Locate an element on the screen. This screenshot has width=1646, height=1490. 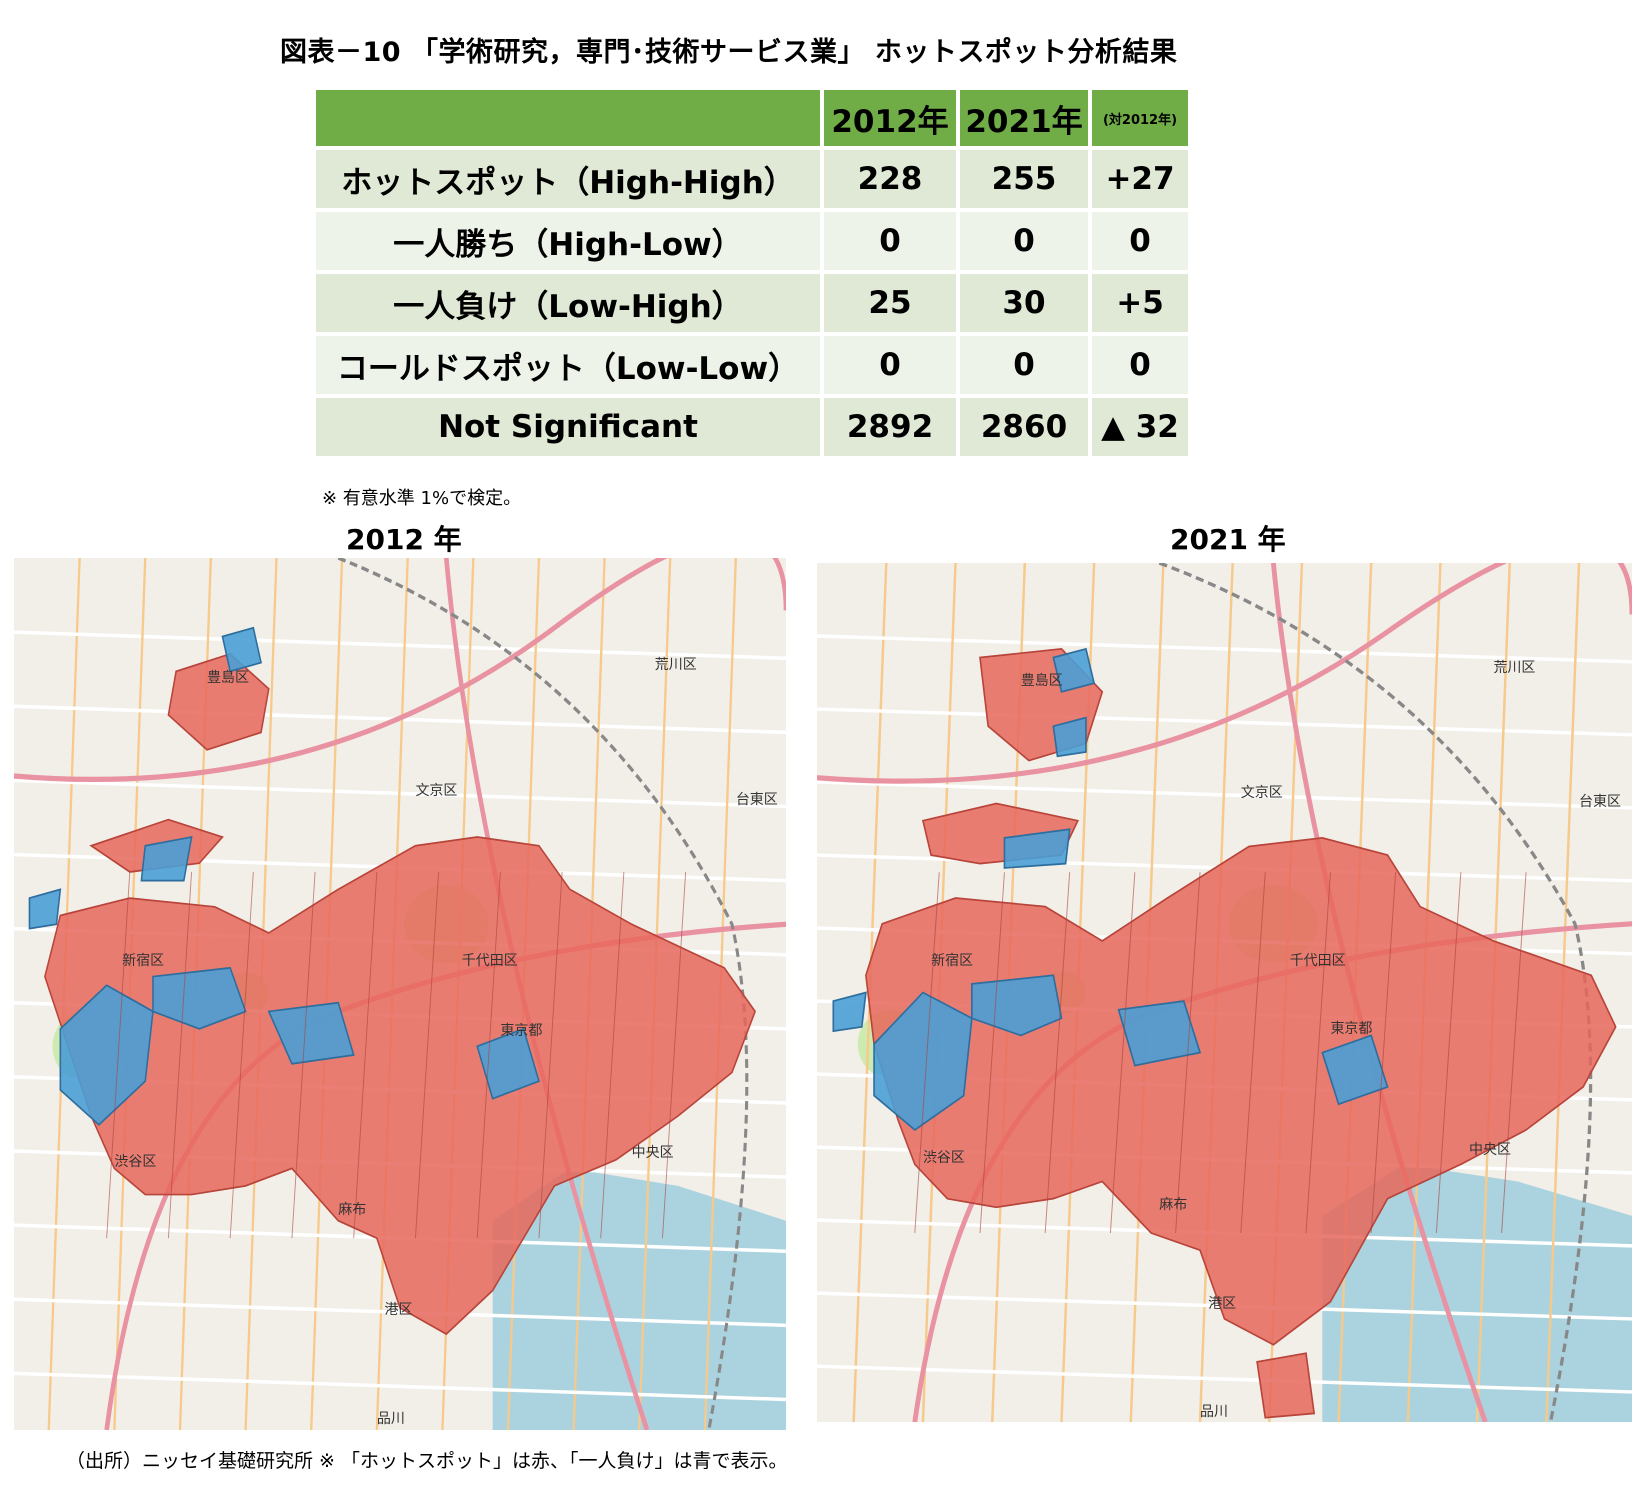
railway is located at coordinates (543, 994).